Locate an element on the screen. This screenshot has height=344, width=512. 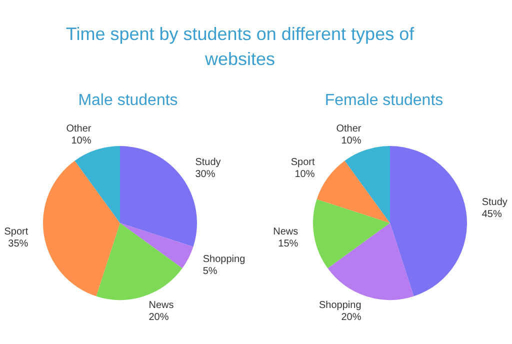
data-label: 5% is located at coordinates (210, 271).